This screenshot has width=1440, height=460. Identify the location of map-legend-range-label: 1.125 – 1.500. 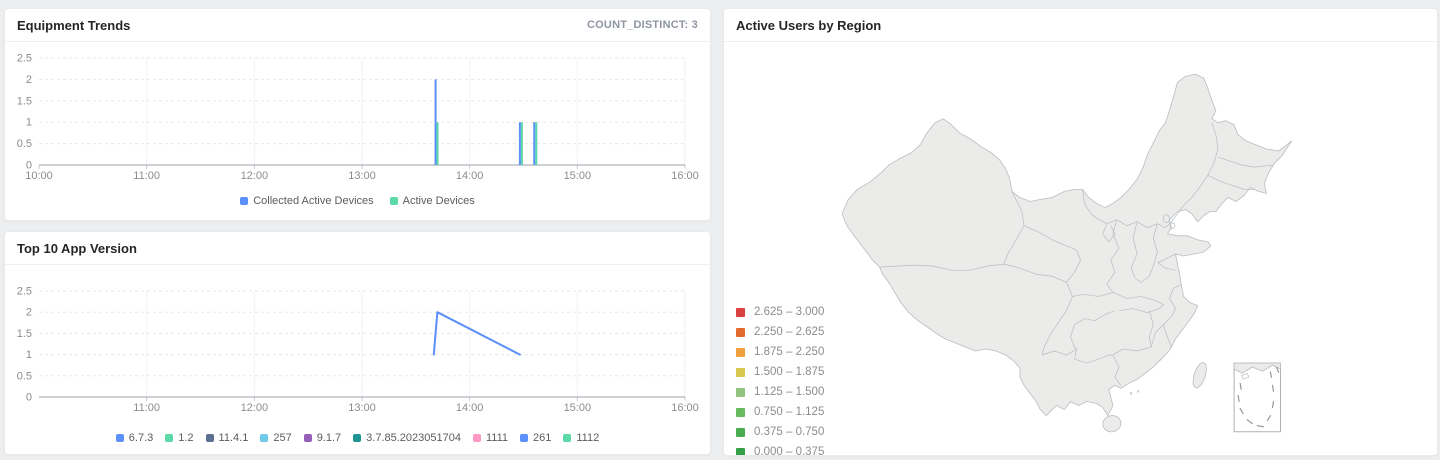
(789, 392).